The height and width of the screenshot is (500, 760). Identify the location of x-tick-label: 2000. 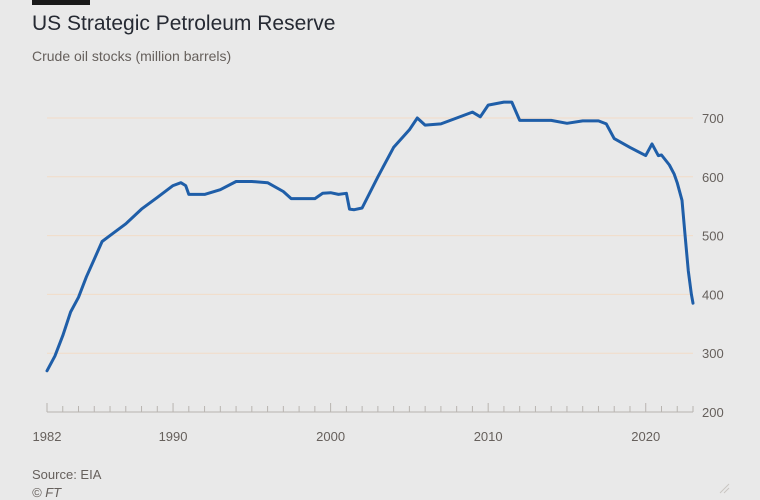
(330, 436).